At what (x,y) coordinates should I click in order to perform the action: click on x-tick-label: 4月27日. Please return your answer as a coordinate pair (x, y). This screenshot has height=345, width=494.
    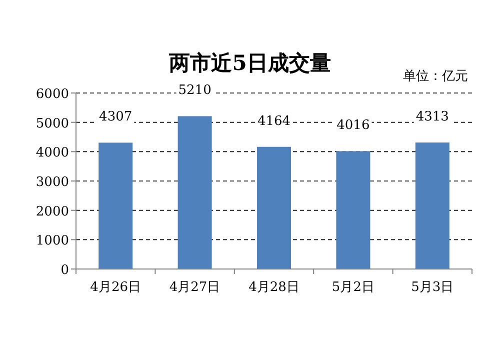
    Looking at the image, I should click on (194, 287).